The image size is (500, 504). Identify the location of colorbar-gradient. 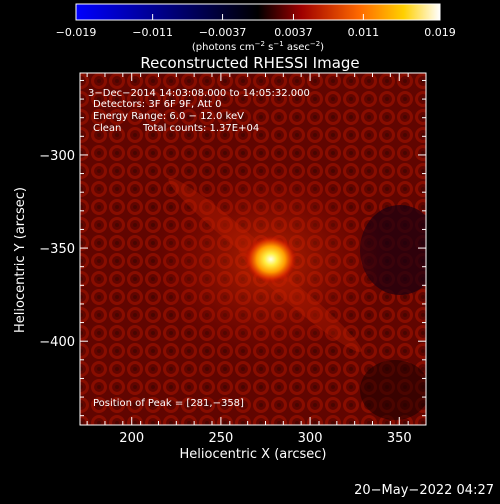
(258, 12).